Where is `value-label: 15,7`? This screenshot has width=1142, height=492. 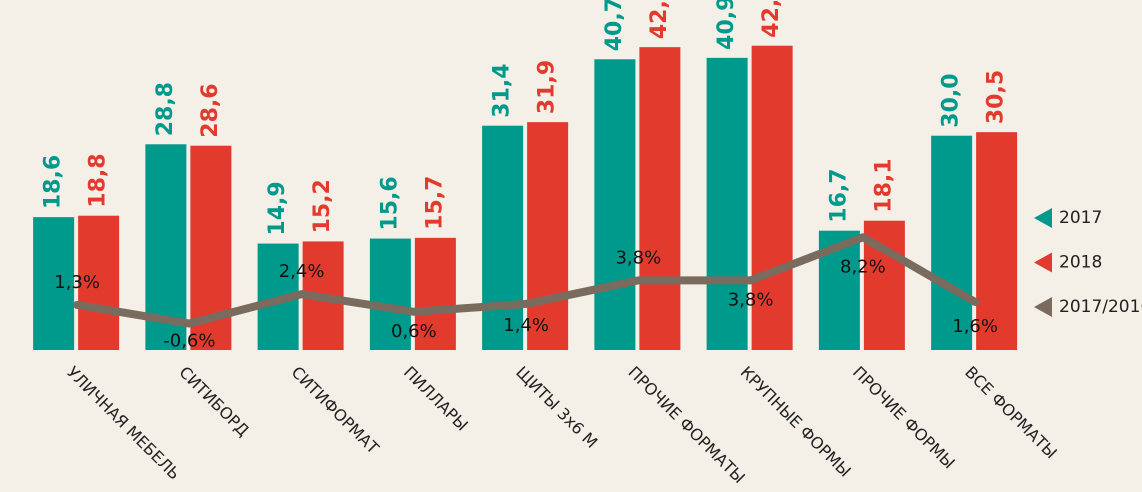 value-label: 15,7 is located at coordinates (434, 203).